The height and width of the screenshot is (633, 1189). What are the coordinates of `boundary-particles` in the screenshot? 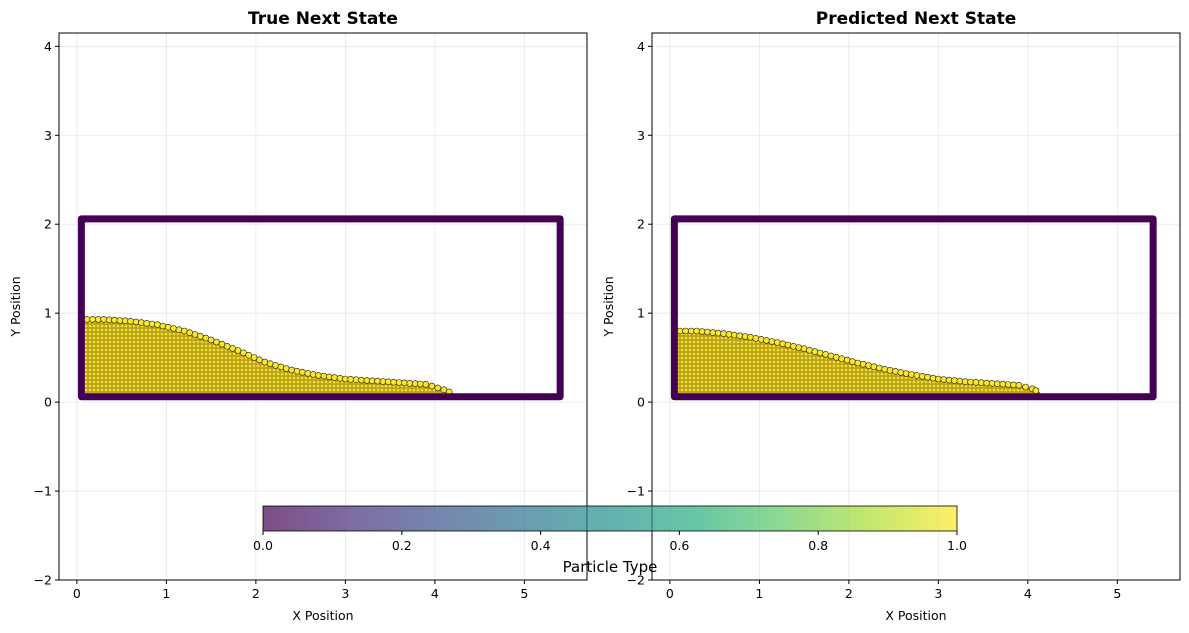 It's located at (320, 308).